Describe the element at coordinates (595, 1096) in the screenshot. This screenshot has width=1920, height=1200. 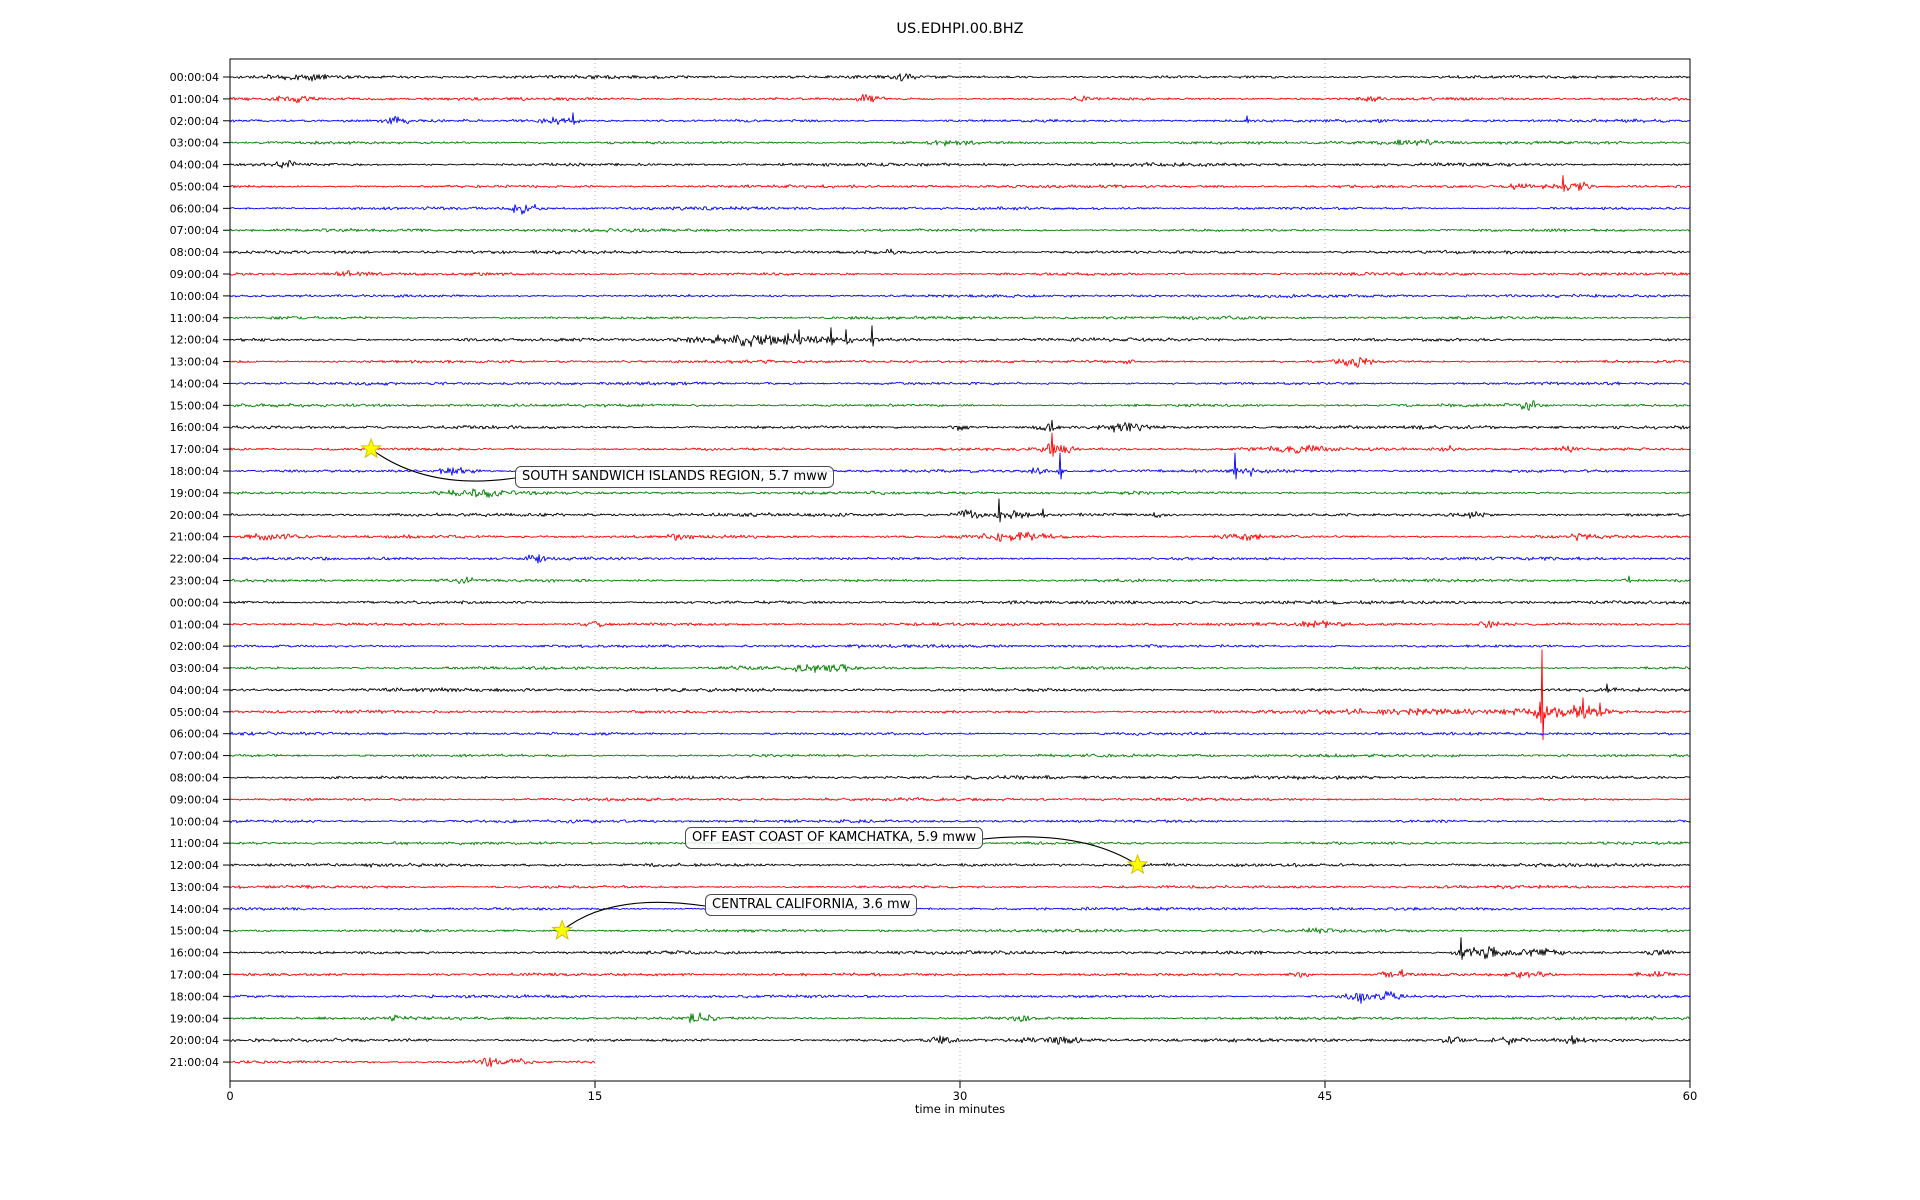
I see `x-tick-label: 15` at that location.